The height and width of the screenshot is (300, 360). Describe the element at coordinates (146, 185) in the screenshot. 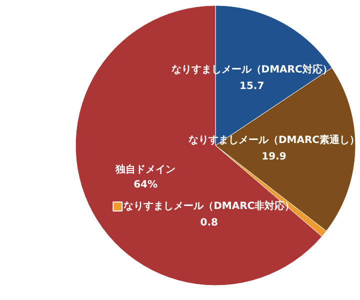

I see `data-label: 64%` at that location.